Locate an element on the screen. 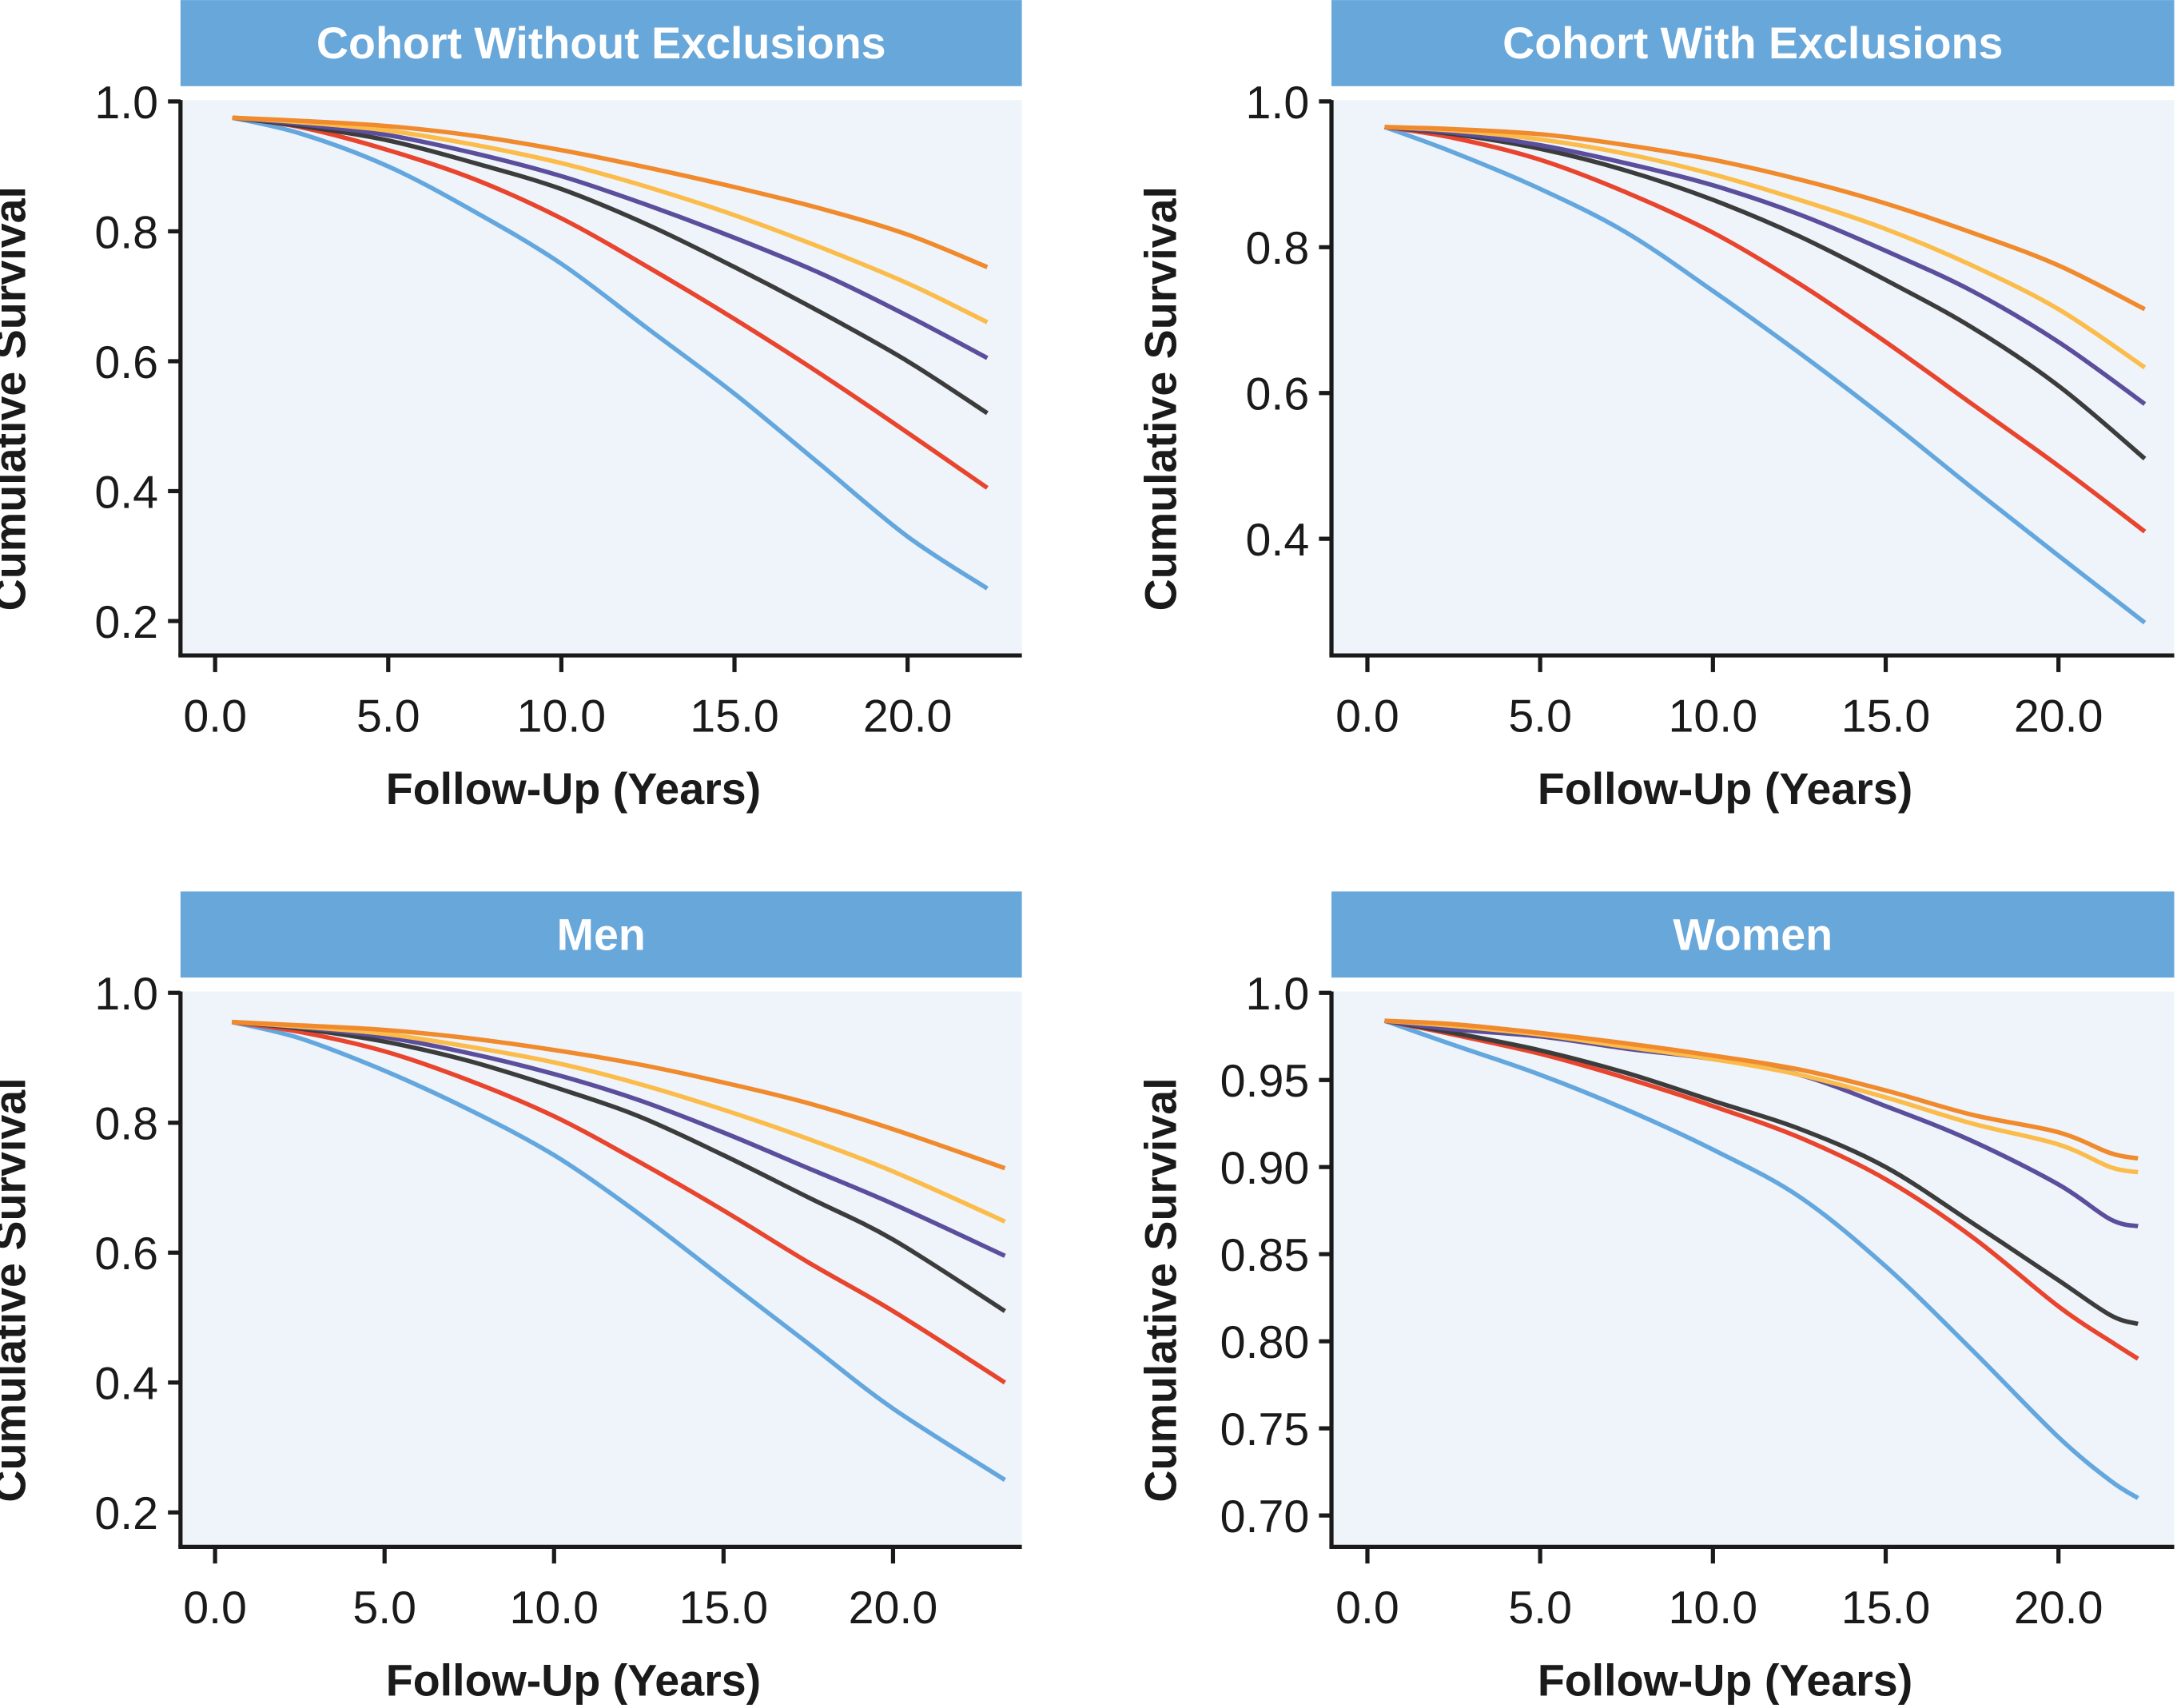 This screenshot has width=2177, height=1708. panel-title: Cohort With Exclusions is located at coordinates (1753, 43).